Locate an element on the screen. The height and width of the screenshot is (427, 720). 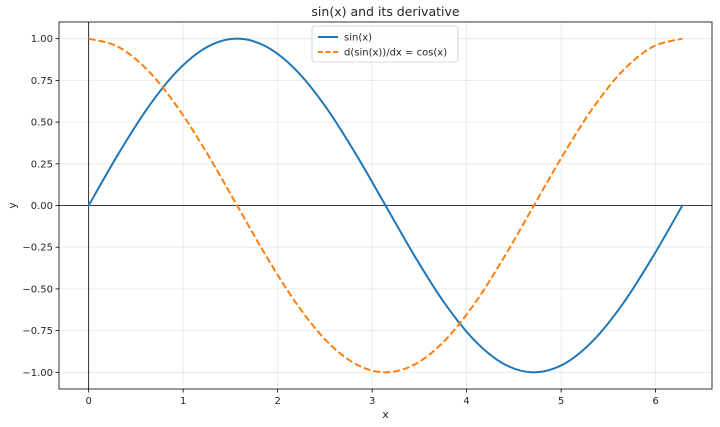
y-tick-label: 0.50 is located at coordinates (42, 123).